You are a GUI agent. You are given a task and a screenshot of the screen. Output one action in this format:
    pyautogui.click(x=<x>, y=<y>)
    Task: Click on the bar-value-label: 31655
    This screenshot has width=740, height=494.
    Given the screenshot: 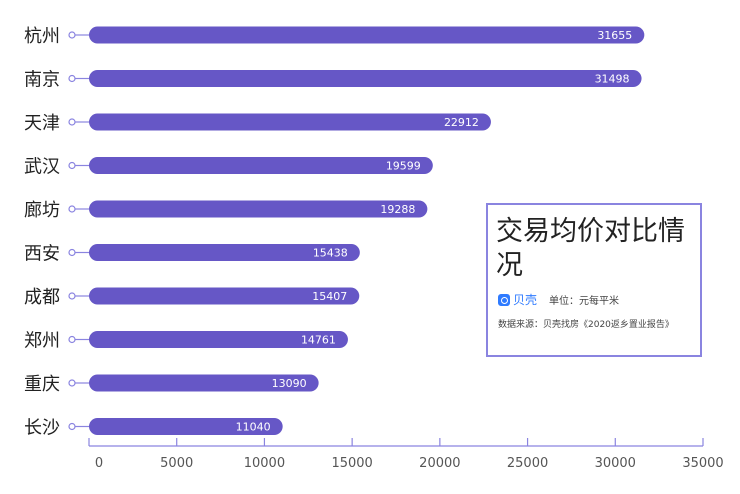 What is the action you would take?
    pyautogui.click(x=614, y=35)
    